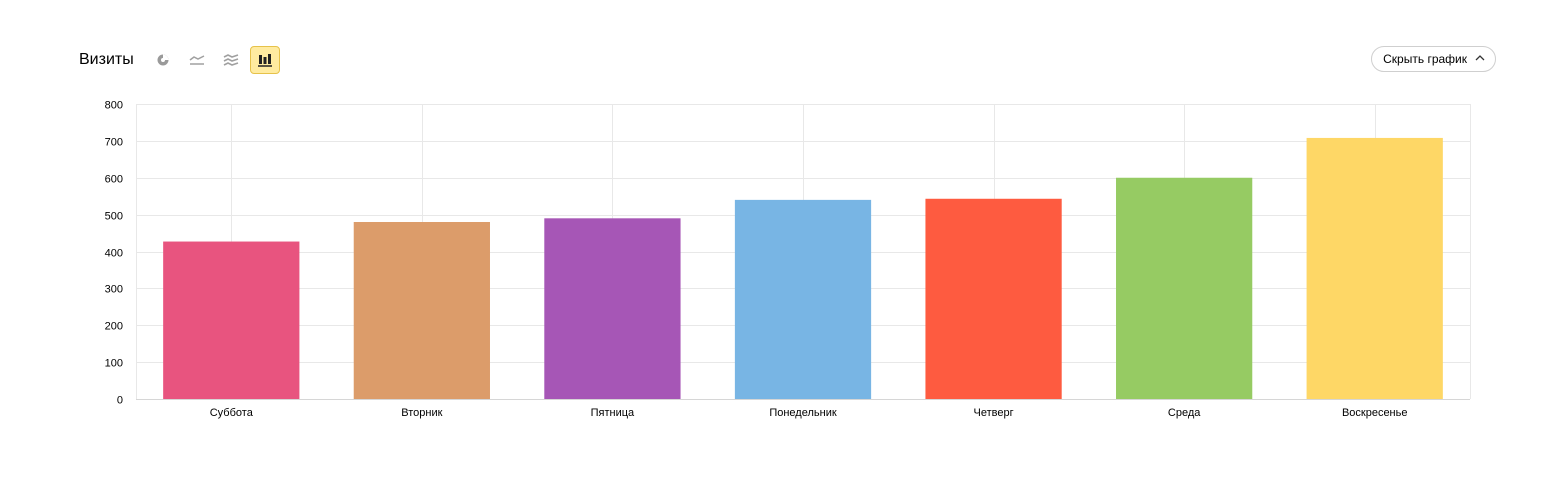  What do you see at coordinates (1480, 58) in the screenshot?
I see `chevron-up-icon` at bounding box center [1480, 58].